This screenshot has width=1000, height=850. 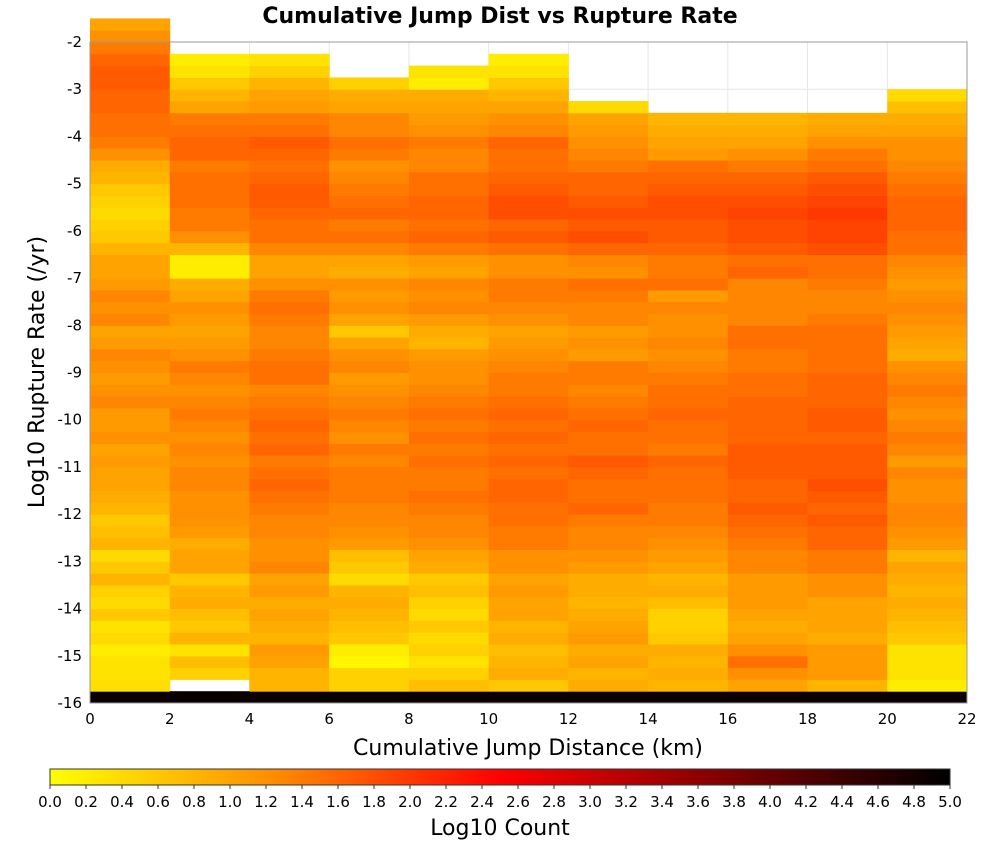 What do you see at coordinates (70, 372) in the screenshot?
I see `y-axis-ticks: -2 -3 -4 -5 -6 -7 -8 -9 -10 -11 -12 -13 -14 -15 -16` at bounding box center [70, 372].